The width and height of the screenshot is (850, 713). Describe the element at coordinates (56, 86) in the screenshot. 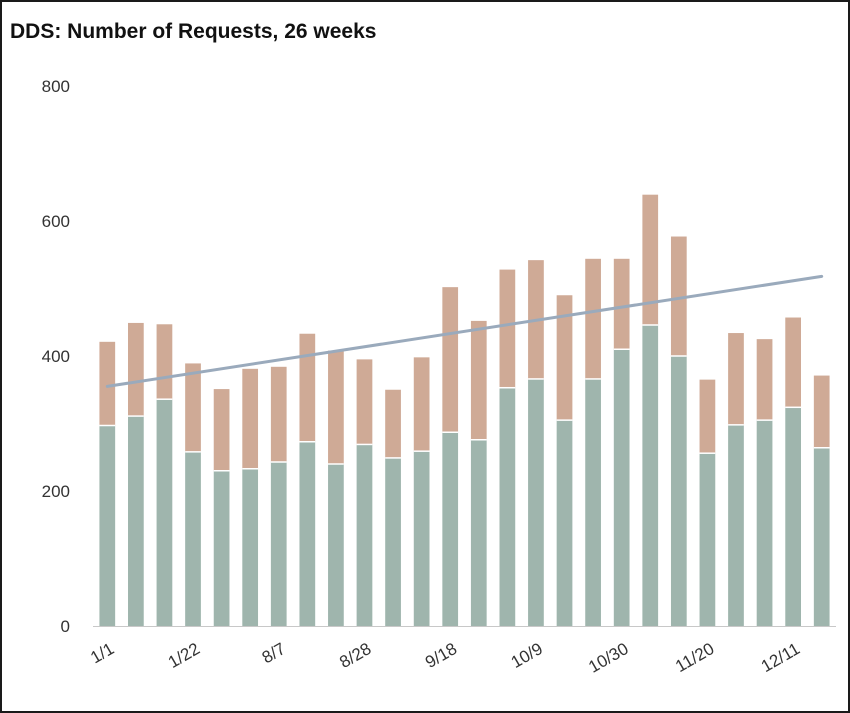

I see `y-tick-label: 800` at that location.